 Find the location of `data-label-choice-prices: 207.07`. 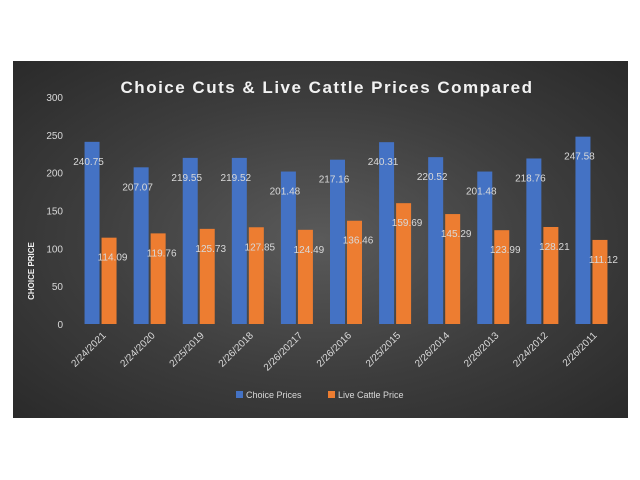

data-label-choice-prices: 207.07 is located at coordinates (137, 187).